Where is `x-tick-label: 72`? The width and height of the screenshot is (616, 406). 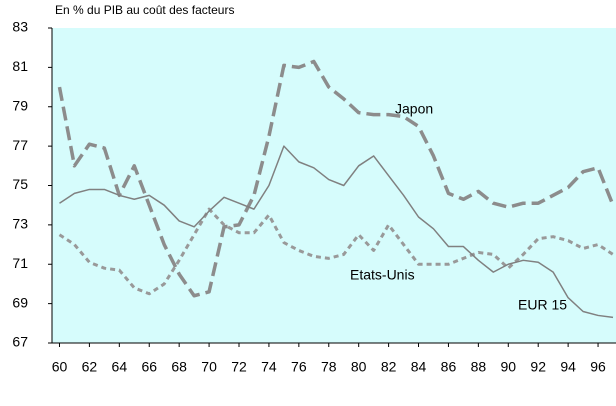
x-tick-label: 72 is located at coordinates (239, 367).